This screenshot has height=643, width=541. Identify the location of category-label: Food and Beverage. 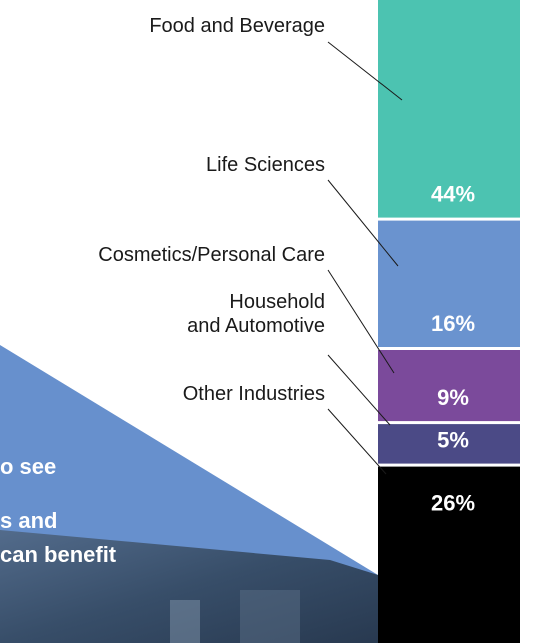
(237, 26).